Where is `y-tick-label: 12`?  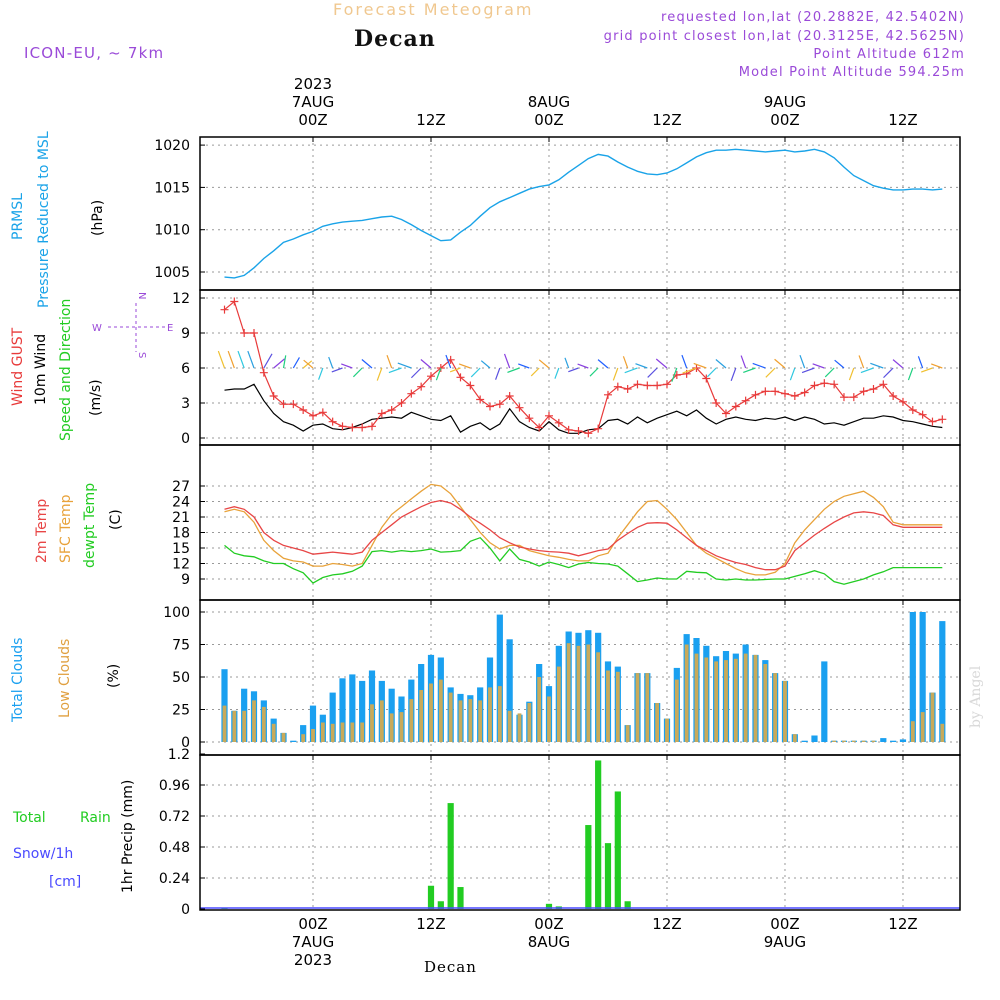
y-tick-label: 12 is located at coordinates (181, 299).